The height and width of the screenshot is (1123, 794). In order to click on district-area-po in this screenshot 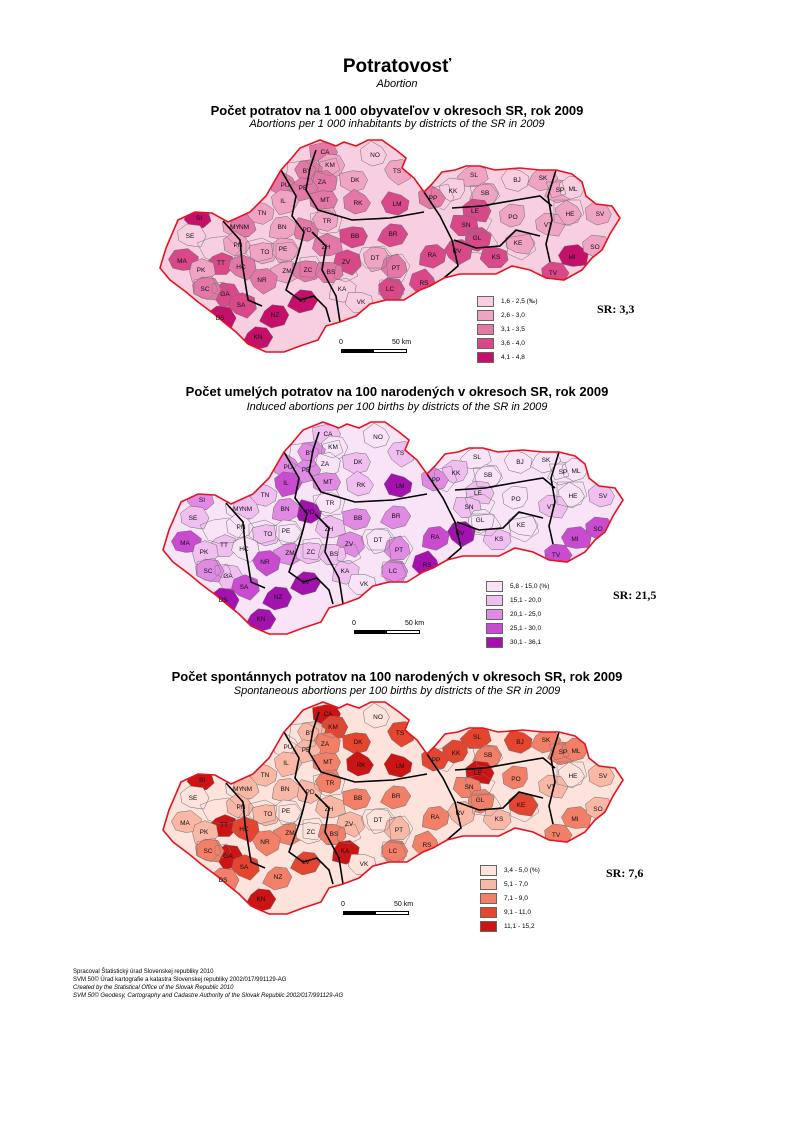, I will do `click(512, 215)`.